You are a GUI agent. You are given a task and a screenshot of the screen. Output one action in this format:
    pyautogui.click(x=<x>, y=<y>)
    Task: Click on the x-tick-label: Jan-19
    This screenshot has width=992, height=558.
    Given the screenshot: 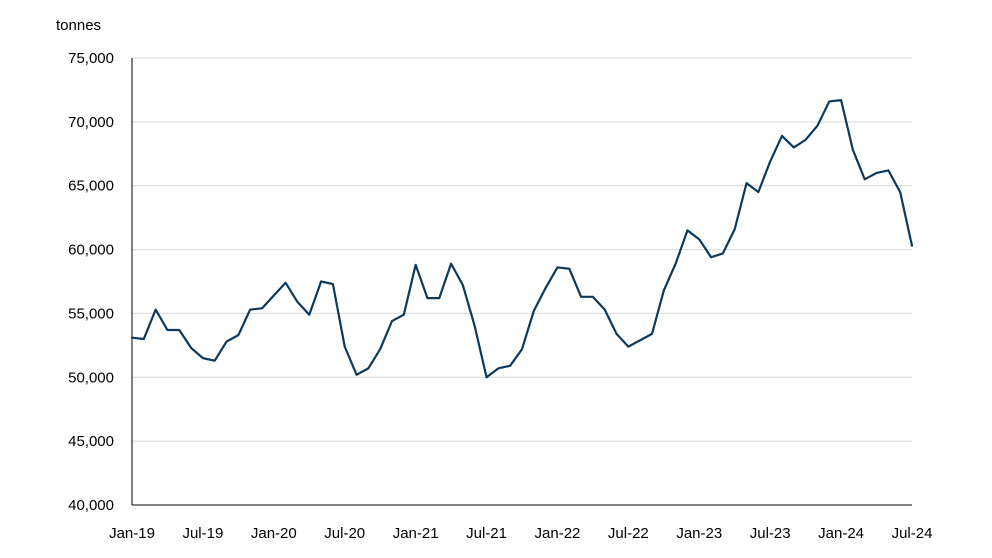 What is the action you would take?
    pyautogui.click(x=132, y=533)
    